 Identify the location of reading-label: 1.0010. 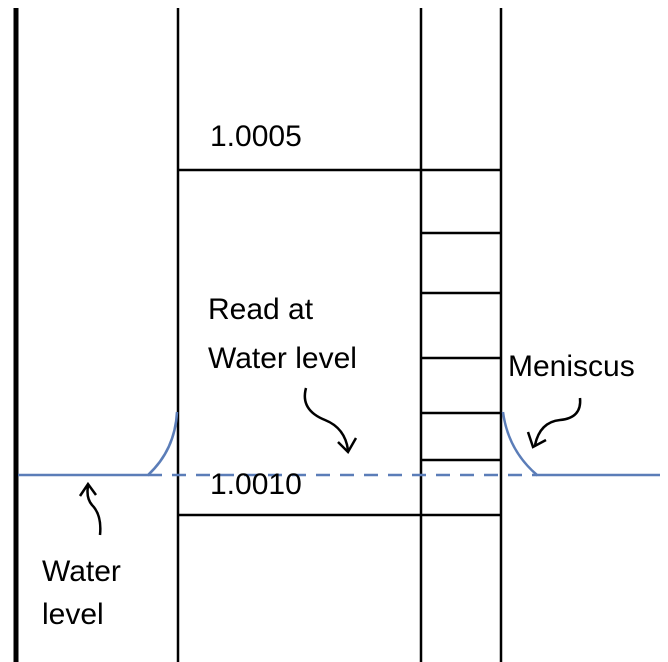
(256, 484).